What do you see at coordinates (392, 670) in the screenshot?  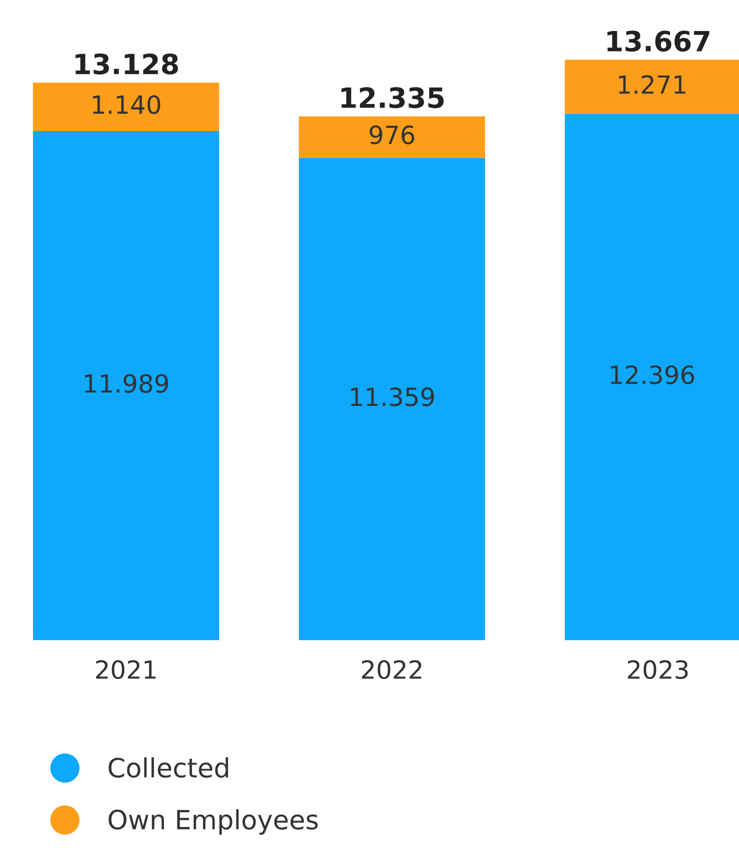 I see `x-tick-label: 2022` at bounding box center [392, 670].